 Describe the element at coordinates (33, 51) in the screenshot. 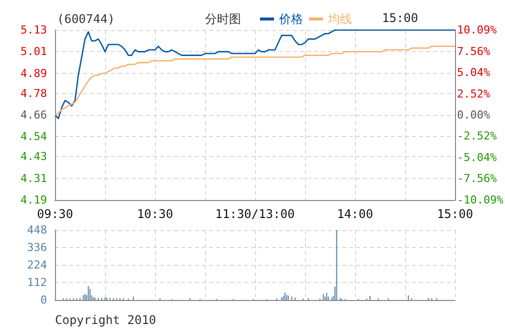

I see `y-tick-label: 5.01` at that location.